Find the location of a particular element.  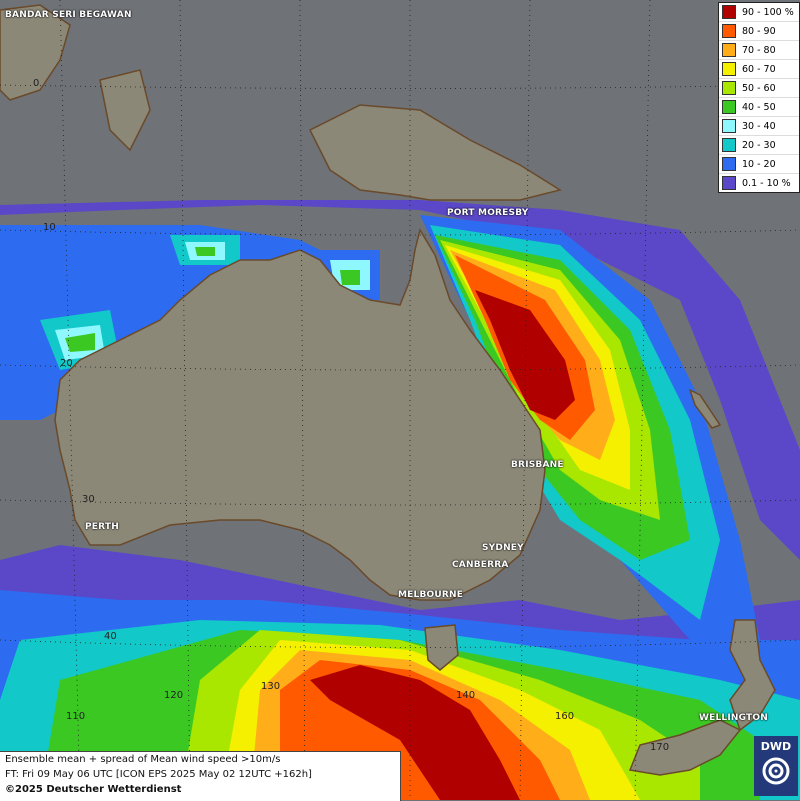

legend-item: 70 - 80 is located at coordinates (759, 50).